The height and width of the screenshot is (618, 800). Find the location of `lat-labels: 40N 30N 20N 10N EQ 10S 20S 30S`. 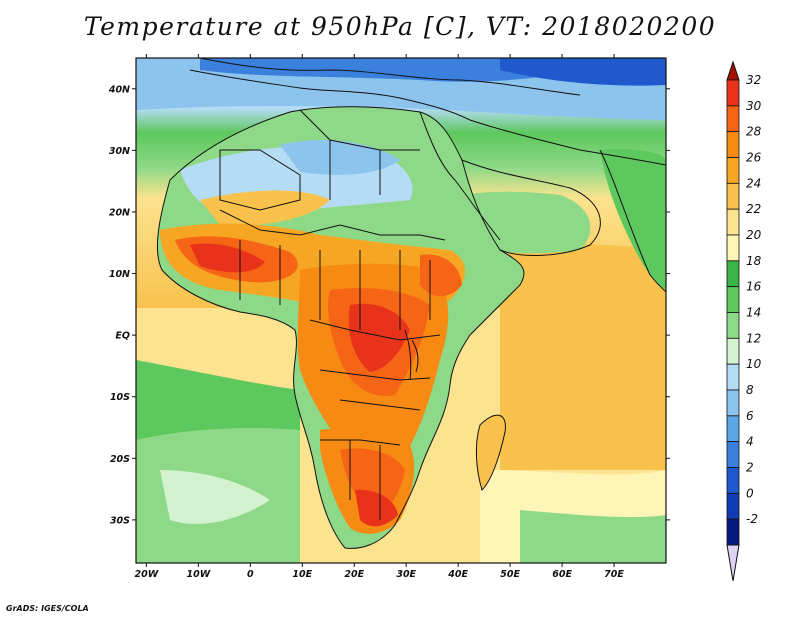

lat-labels: 40N 30N 20N 10N EQ 10S 20S 30S is located at coordinates (119, 305).